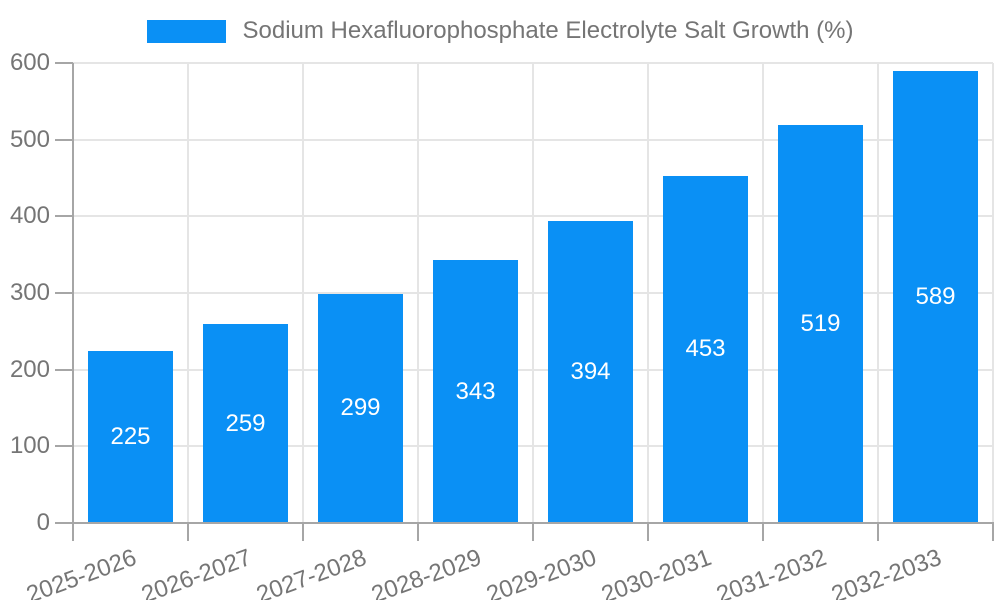  I want to click on x-axis-tick-label: 2027-2028, so click(311, 572).